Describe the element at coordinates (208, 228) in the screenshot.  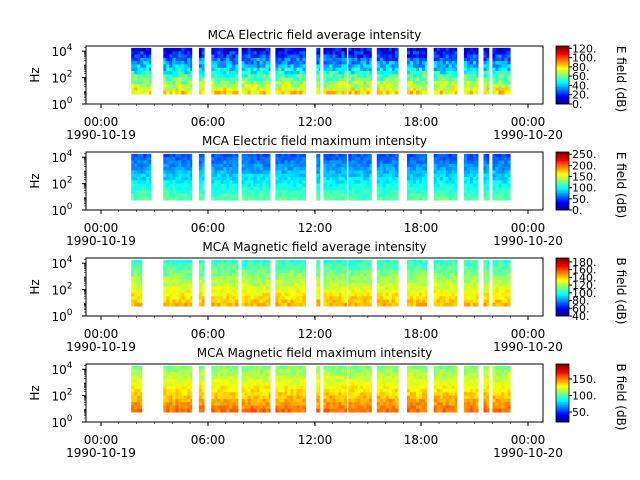
I see `x-tick-label: 06:00` at that location.